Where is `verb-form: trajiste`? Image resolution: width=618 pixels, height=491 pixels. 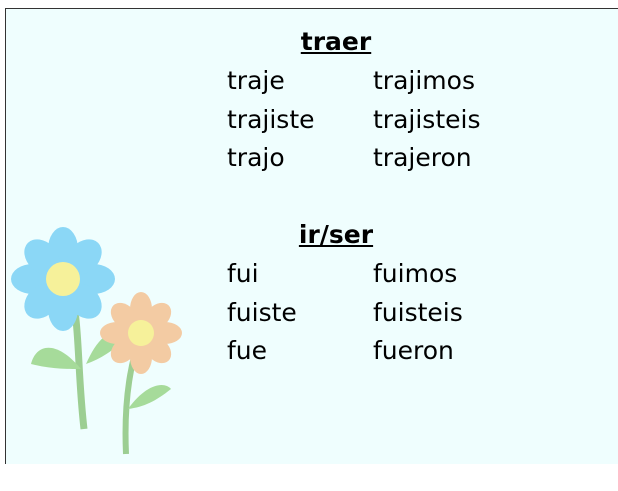
verb-form: trajiste is located at coordinates (271, 119).